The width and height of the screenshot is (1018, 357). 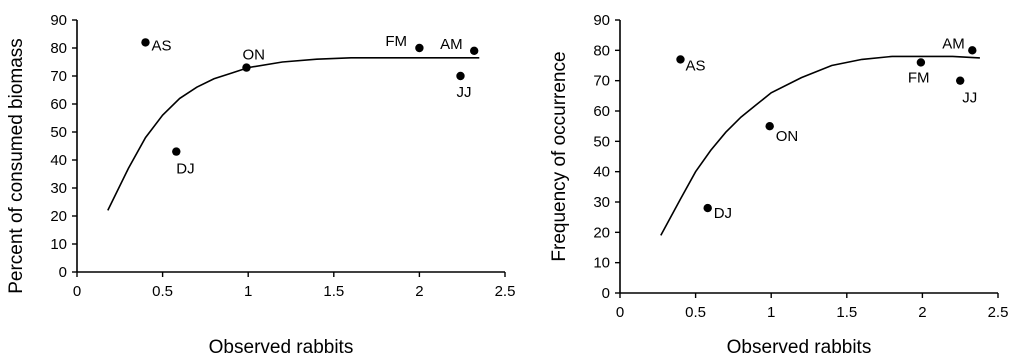 I want to click on y-axis-title: Percent of consumed biomass, so click(x=16, y=166).